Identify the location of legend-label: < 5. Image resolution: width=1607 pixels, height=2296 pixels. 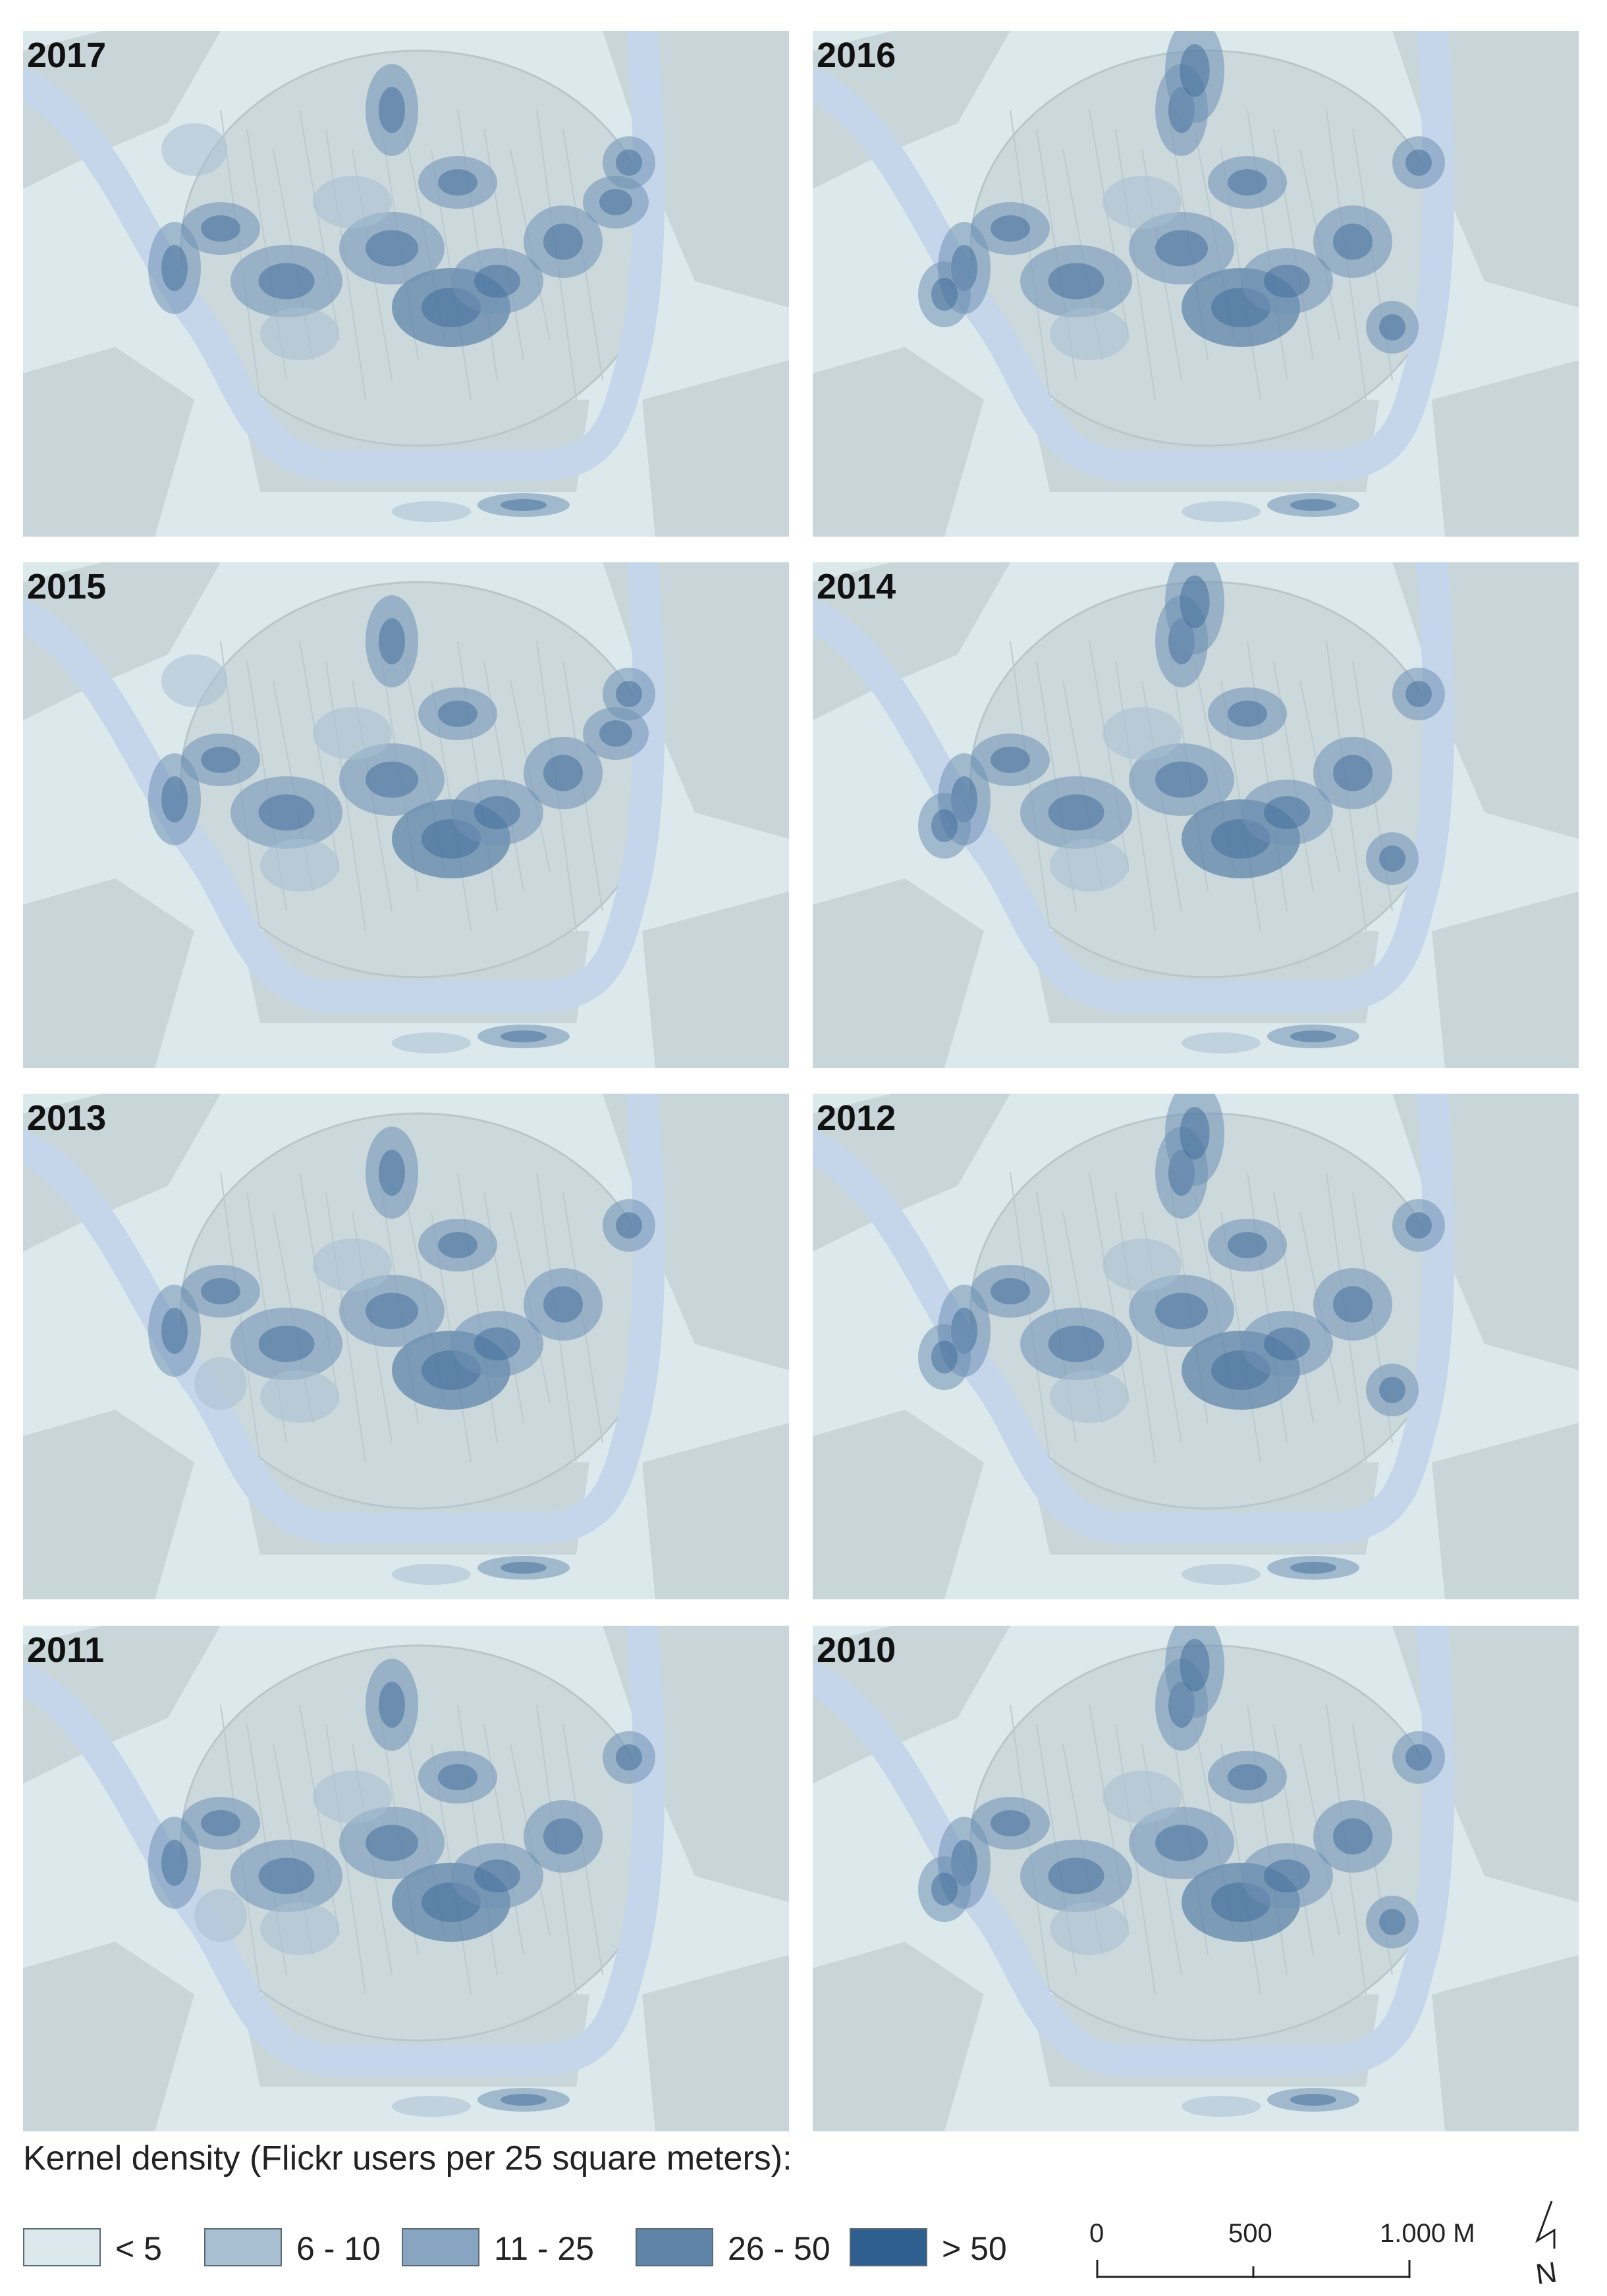
(139, 2248).